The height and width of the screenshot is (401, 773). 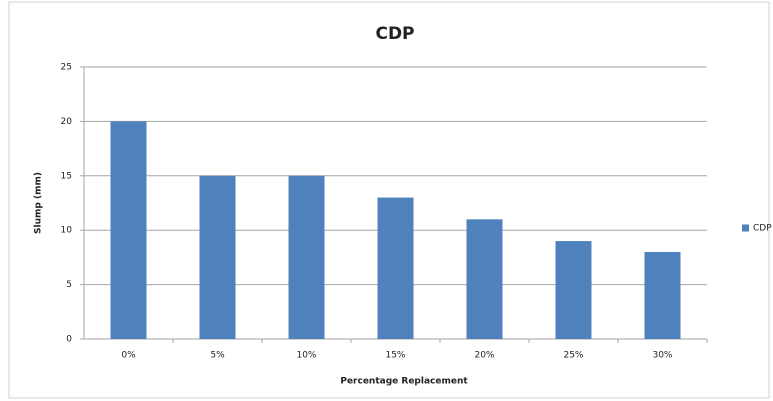 I want to click on x-tick-label: 25%, so click(x=573, y=356).